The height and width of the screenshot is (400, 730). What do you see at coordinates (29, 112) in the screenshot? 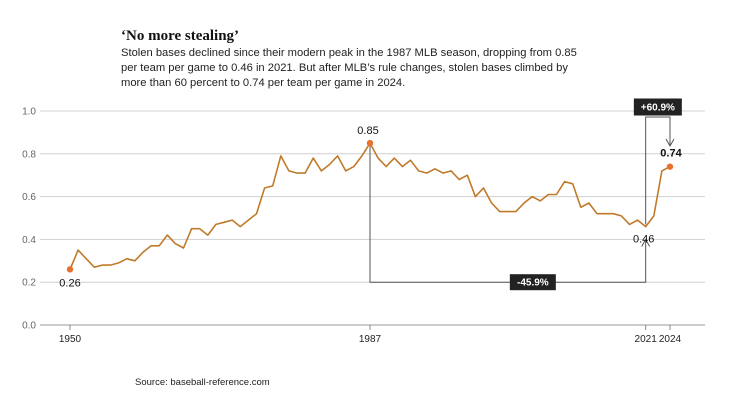
I see `y-tick-label: 1.0` at bounding box center [29, 112].